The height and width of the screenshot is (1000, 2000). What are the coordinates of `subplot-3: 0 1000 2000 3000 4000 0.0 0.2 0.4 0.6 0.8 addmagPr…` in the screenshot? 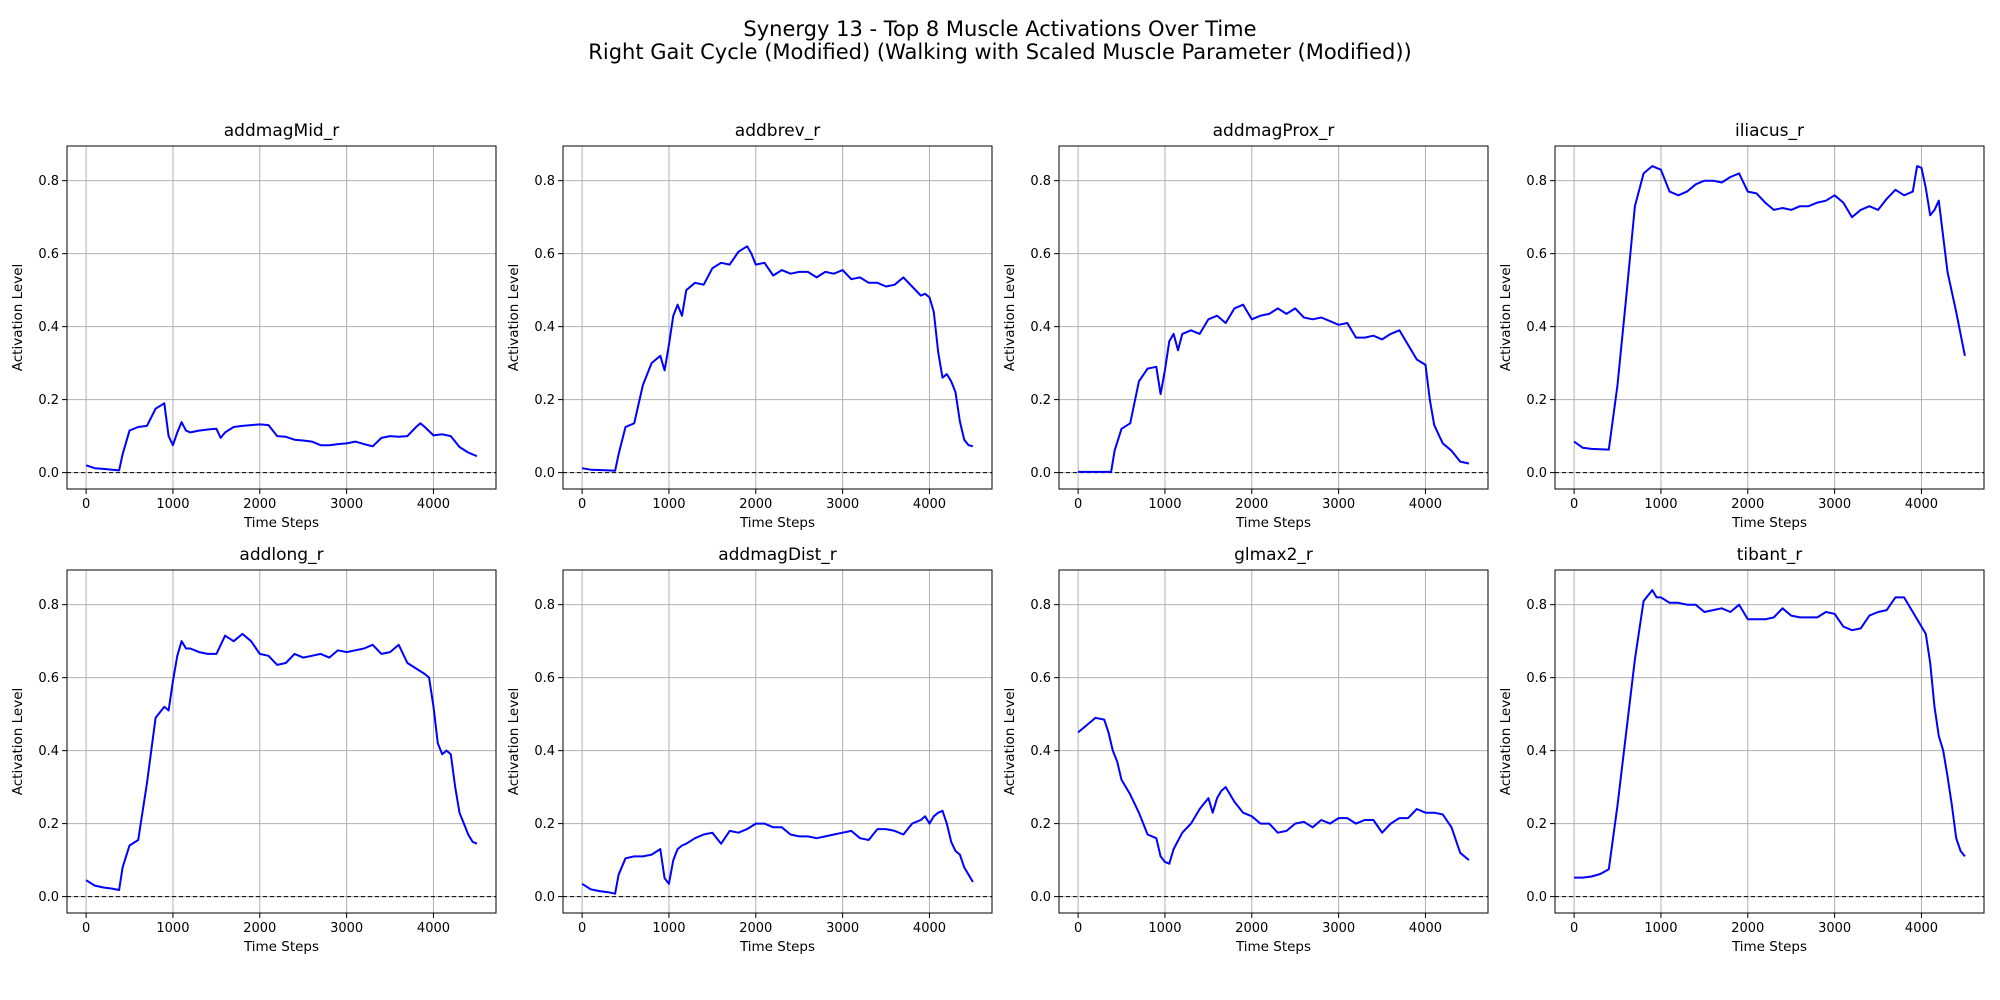 It's located at (1245, 326).